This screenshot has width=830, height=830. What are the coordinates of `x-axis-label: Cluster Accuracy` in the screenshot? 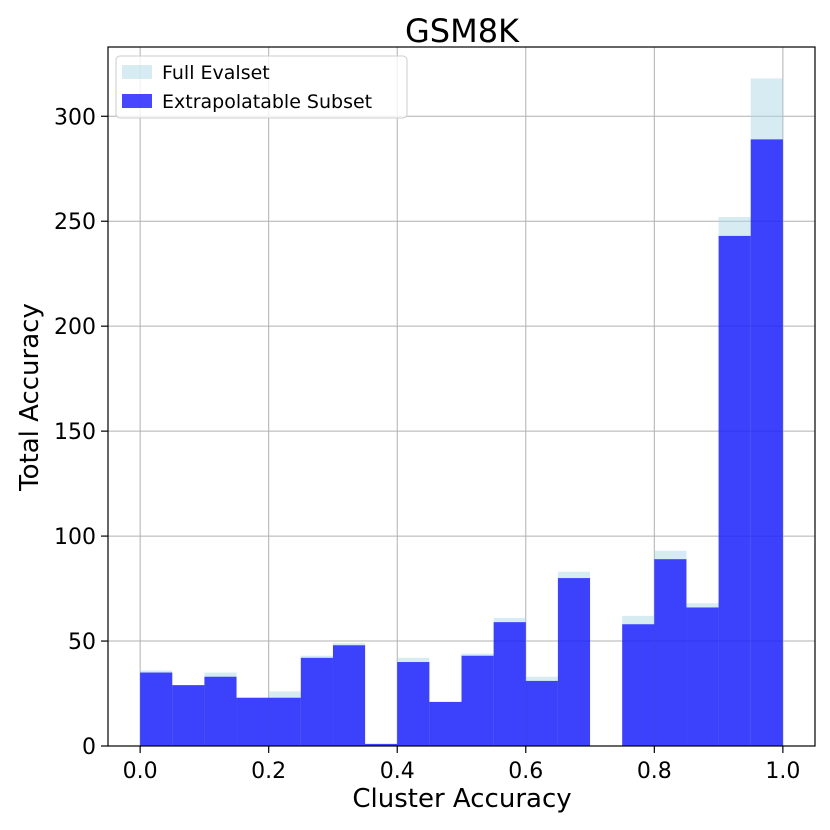 It's located at (461, 799).